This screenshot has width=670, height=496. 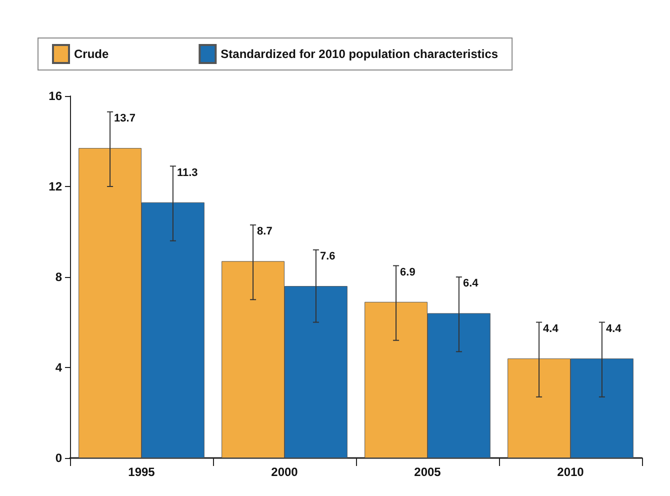 What do you see at coordinates (187, 172) in the screenshot?
I see `data-label: 11.3` at bounding box center [187, 172].